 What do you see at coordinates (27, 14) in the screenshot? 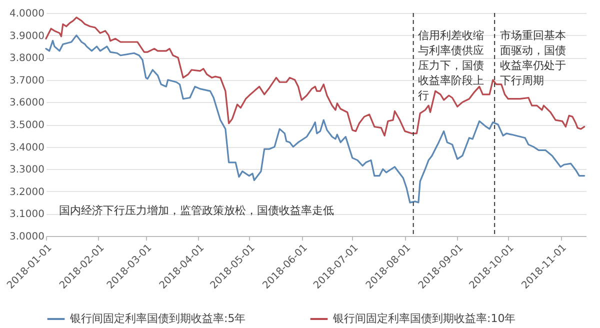
I see `y-tick-label: 4.0000` at bounding box center [27, 14].